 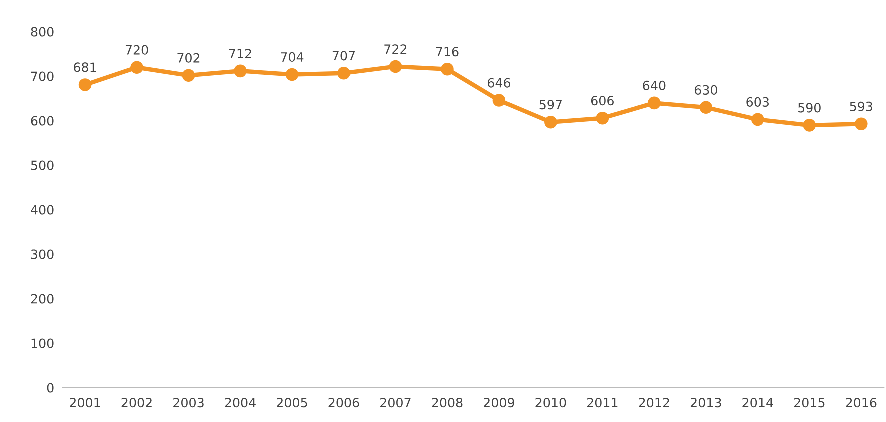 What do you see at coordinates (551, 403) in the screenshot?
I see `x-tick-label: 2010` at bounding box center [551, 403].